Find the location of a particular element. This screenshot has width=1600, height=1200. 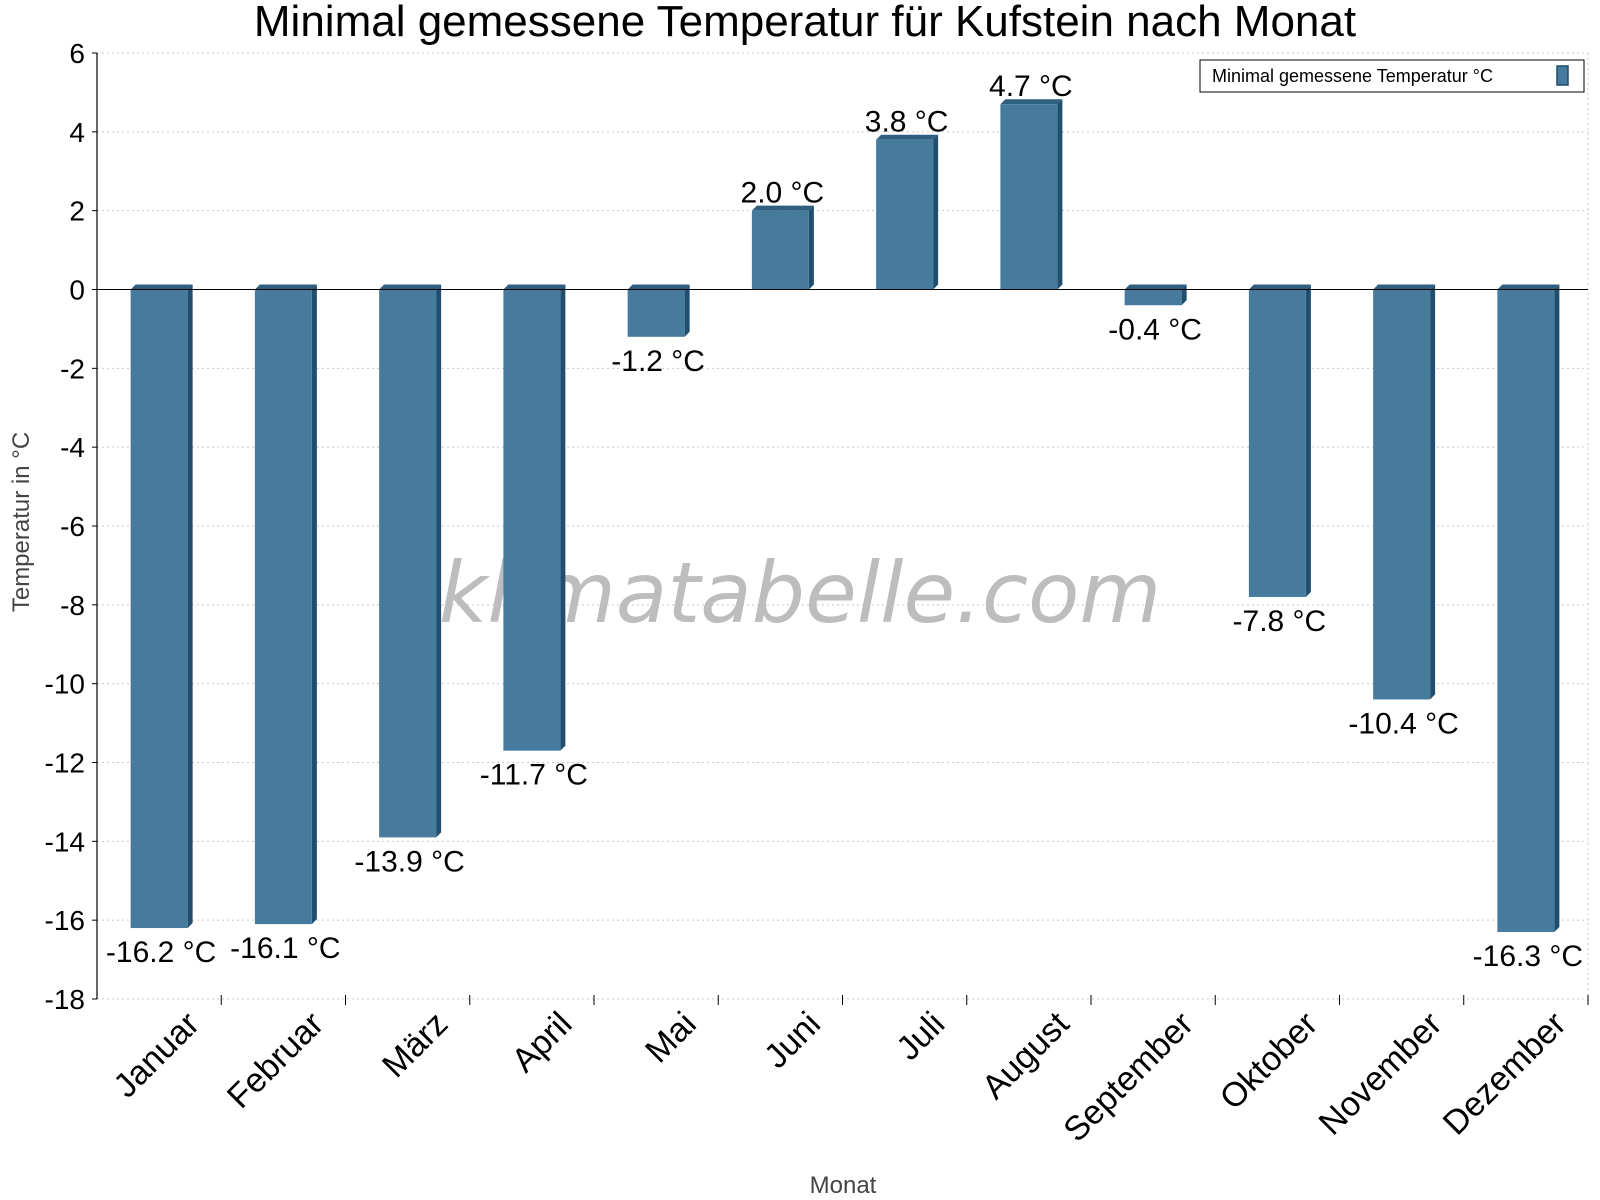

data-label: -16.2 °C is located at coordinates (161, 952).